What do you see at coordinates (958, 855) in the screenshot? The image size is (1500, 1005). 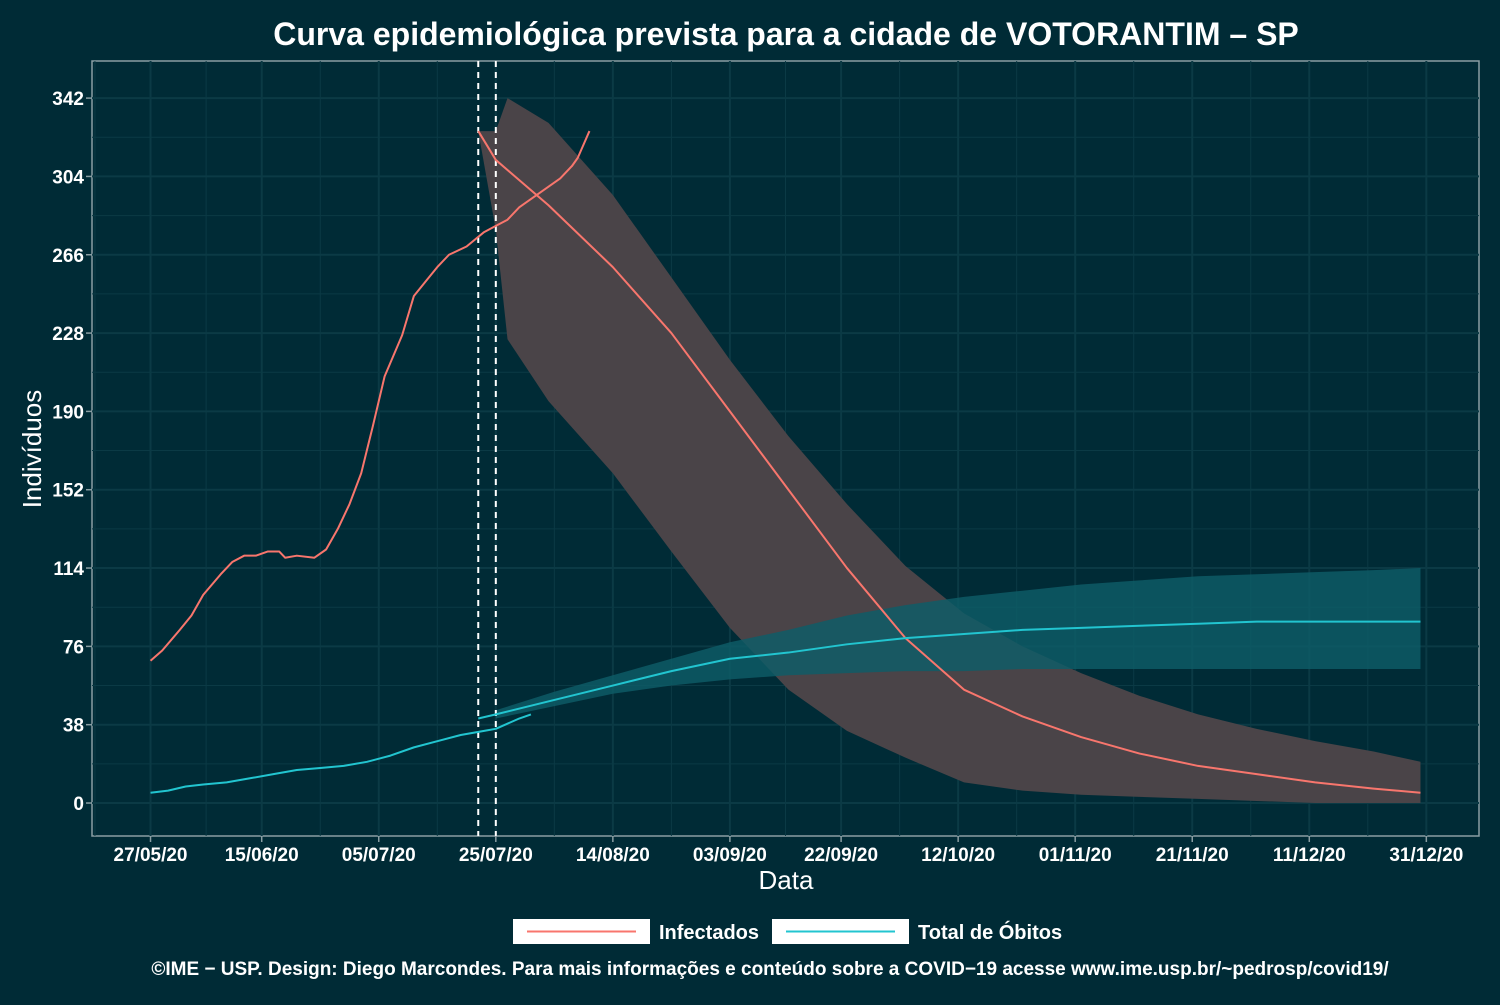 I see `x-tick-label: 12/10/20` at bounding box center [958, 855].